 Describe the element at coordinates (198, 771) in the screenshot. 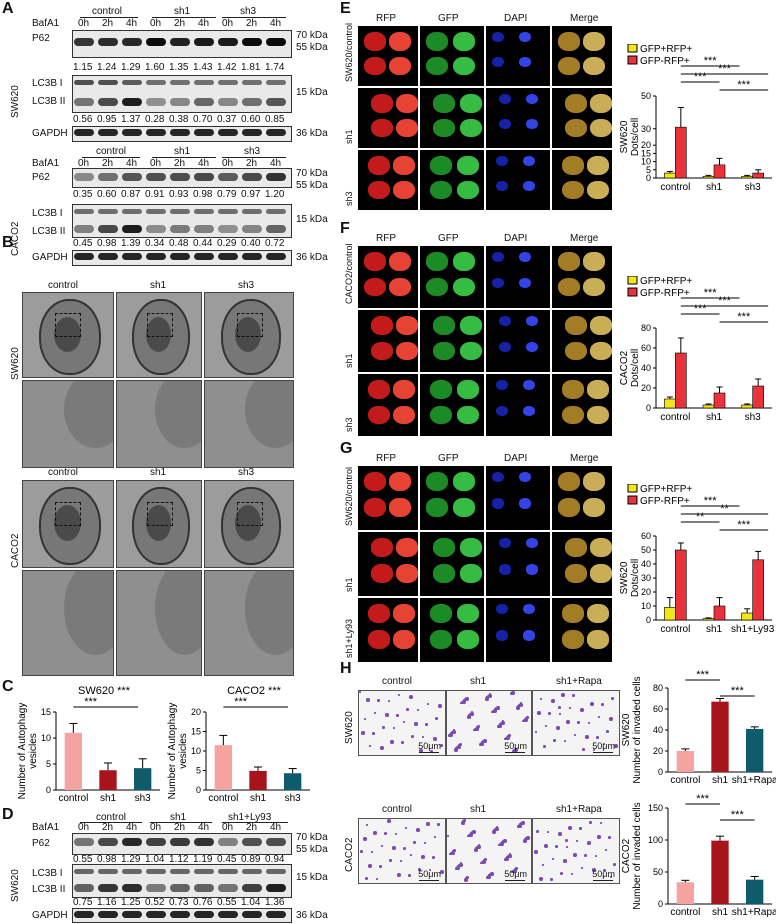

I see `y-tick-label: 5` at that location.